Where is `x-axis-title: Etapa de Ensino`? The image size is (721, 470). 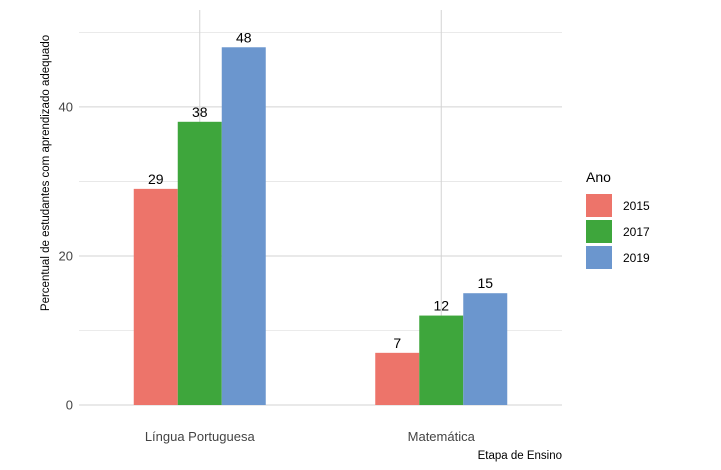 x-axis-title: Etapa de Ensino is located at coordinates (520, 456).